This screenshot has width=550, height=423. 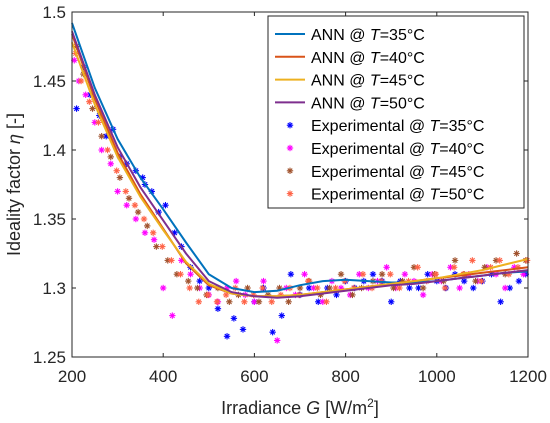 What do you see at coordinates (300, 407) in the screenshot?
I see `x-axis-label: Irradiance G [W/m2]` at bounding box center [300, 407].